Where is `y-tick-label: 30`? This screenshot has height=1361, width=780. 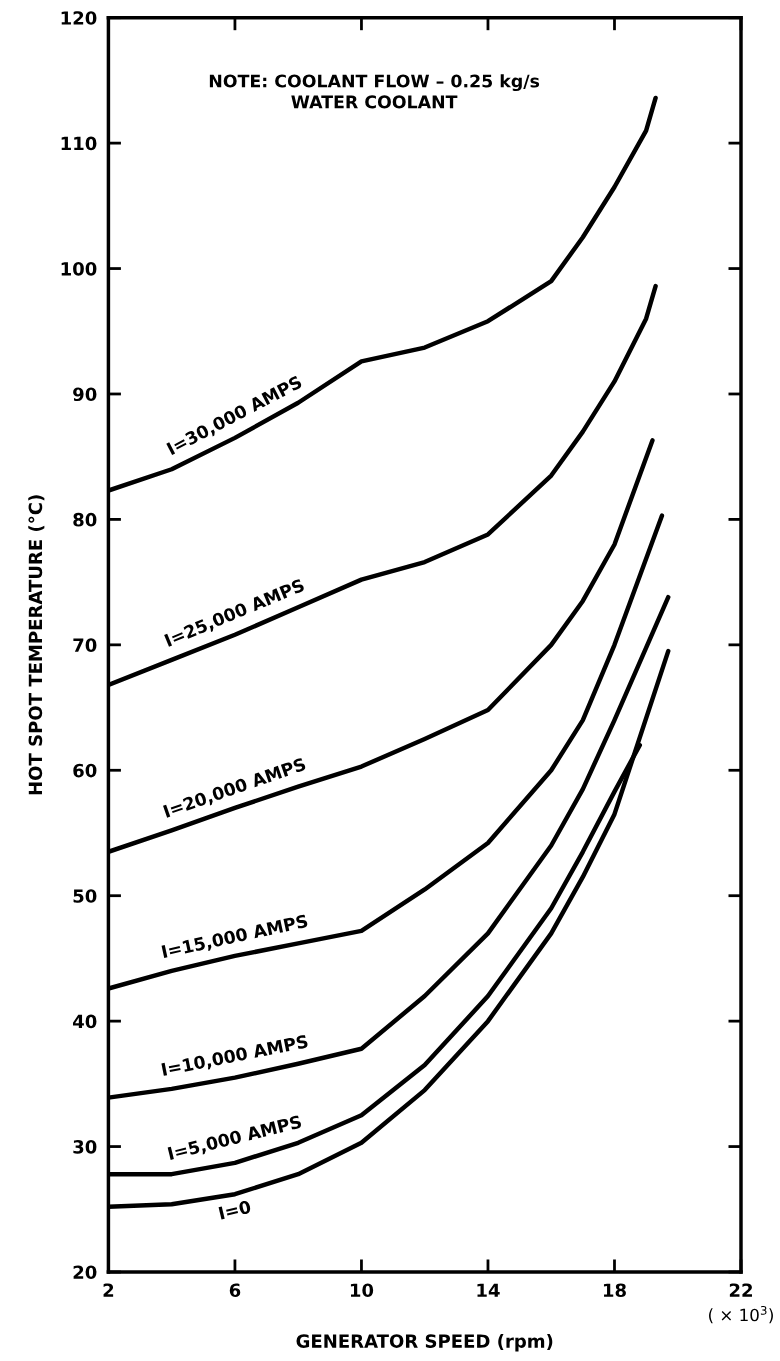 y-tick-label: 30 is located at coordinates (85, 1147).